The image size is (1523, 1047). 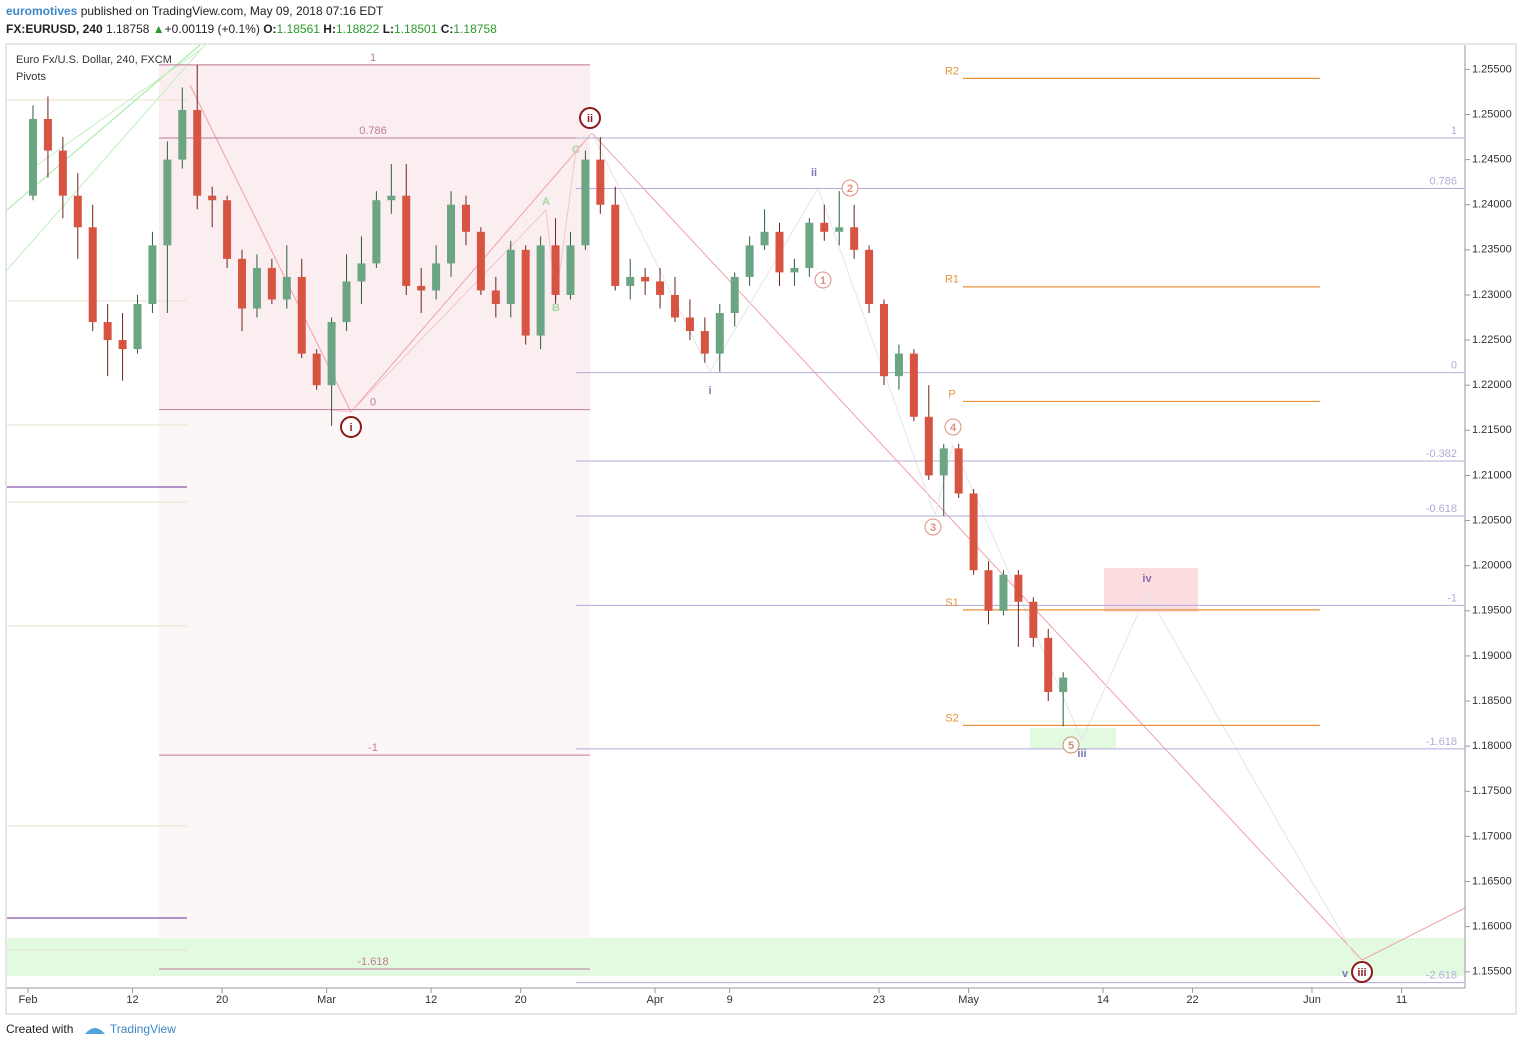 What do you see at coordinates (556, 308) in the screenshot?
I see `wave-label: B` at bounding box center [556, 308].